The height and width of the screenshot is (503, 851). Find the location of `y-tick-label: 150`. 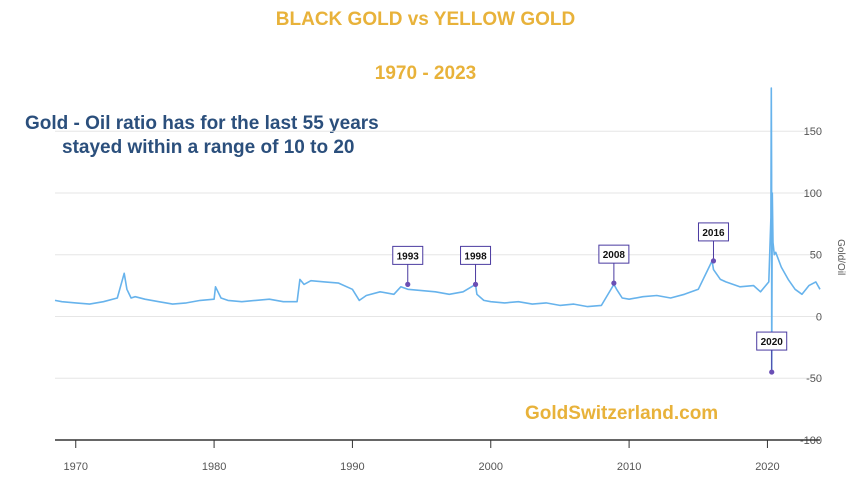

y-tick-label: 150 is located at coordinates (813, 132).